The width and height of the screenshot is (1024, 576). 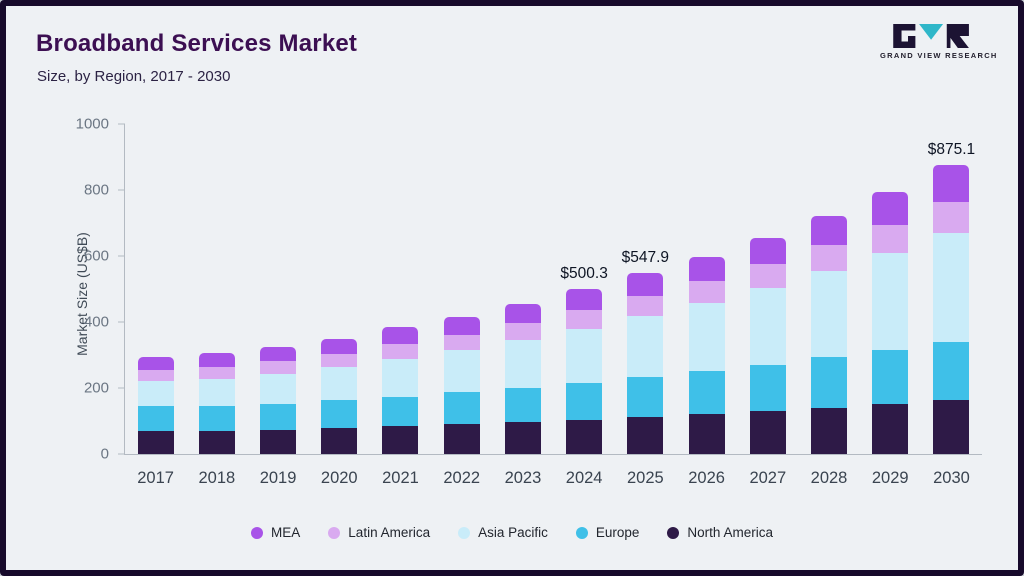 I want to click on bar-column-2020: 2020, so click(x=339, y=305).